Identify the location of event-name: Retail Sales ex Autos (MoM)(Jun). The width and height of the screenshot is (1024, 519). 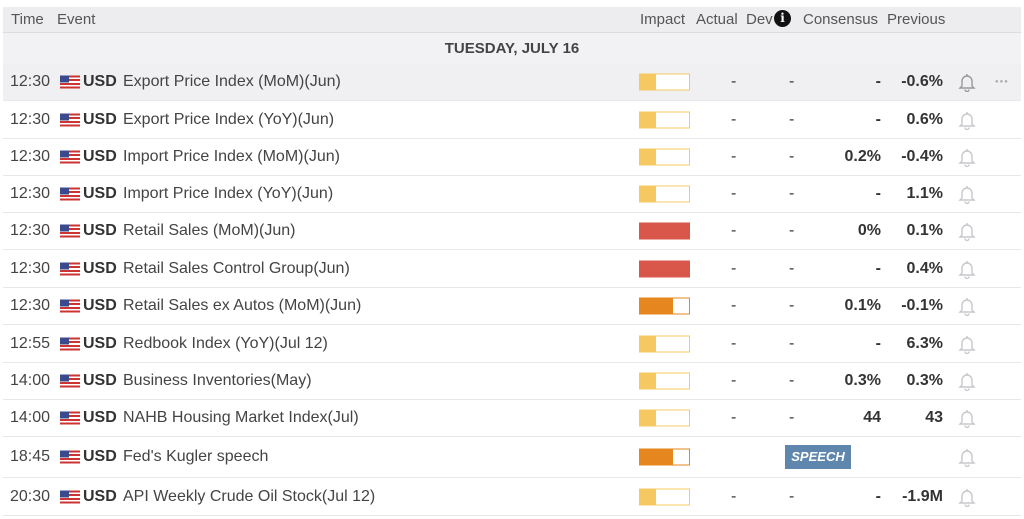
(242, 305).